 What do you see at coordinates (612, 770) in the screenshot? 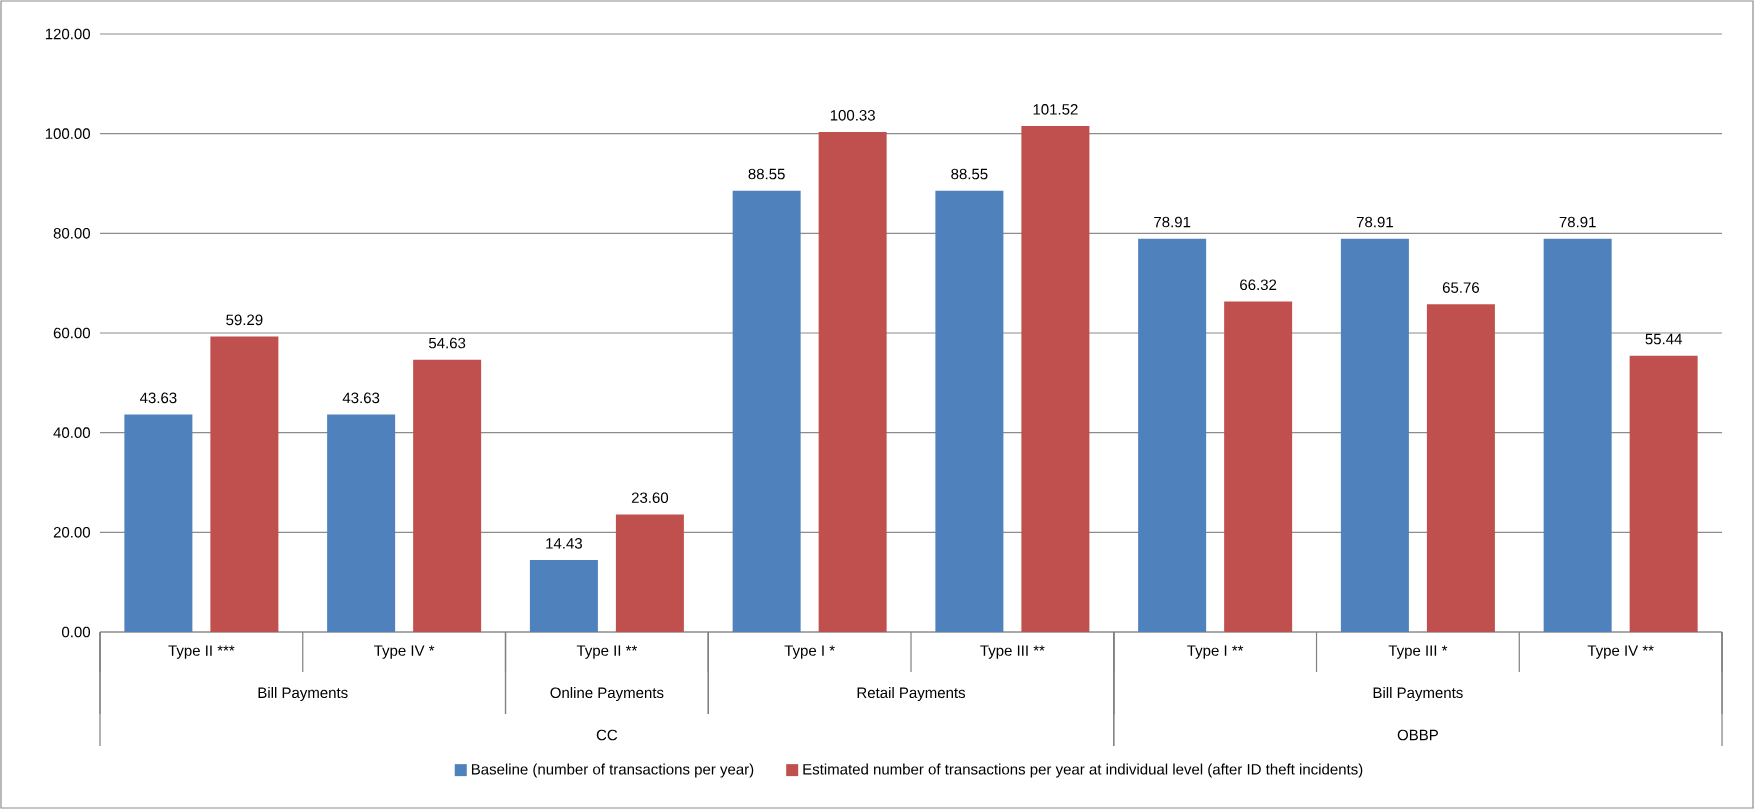
I see `legend-label: Baseline (number of transactions per year)` at bounding box center [612, 770].